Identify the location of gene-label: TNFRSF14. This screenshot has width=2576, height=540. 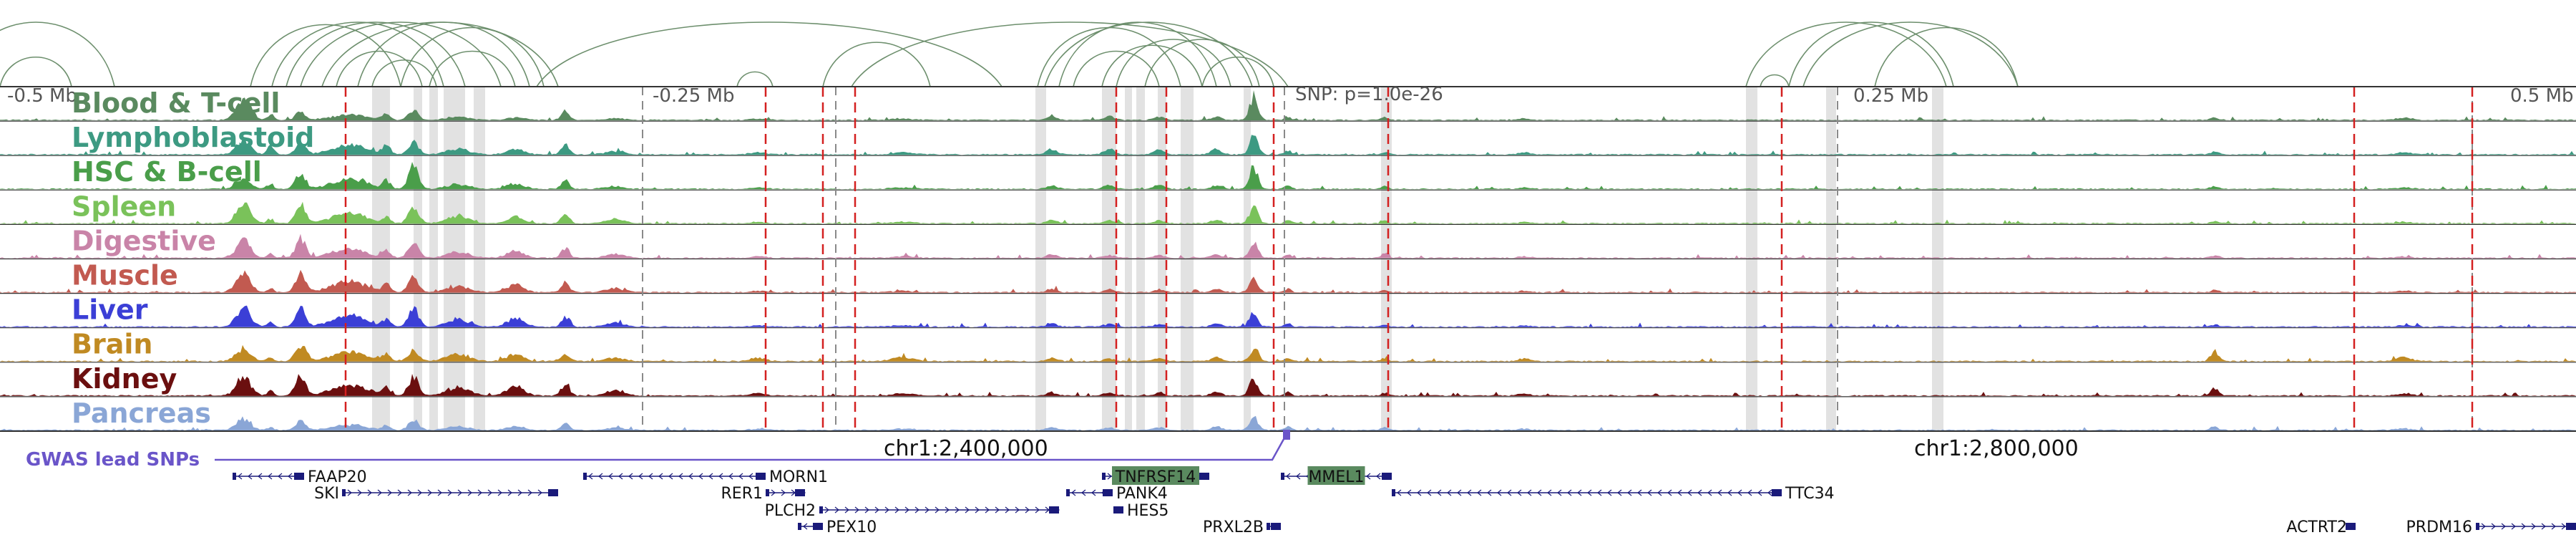
(1155, 477).